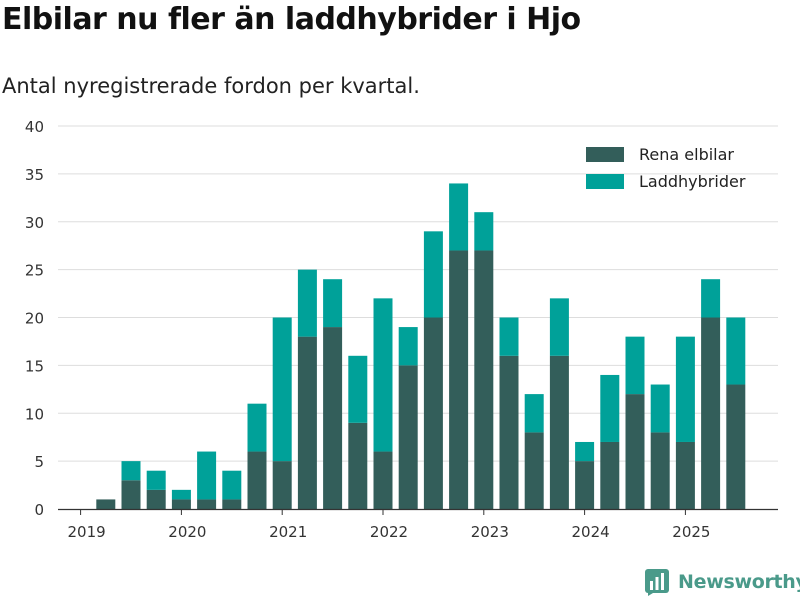  What do you see at coordinates (34, 366) in the screenshot?
I see `y-tick-label: 15` at bounding box center [34, 366].